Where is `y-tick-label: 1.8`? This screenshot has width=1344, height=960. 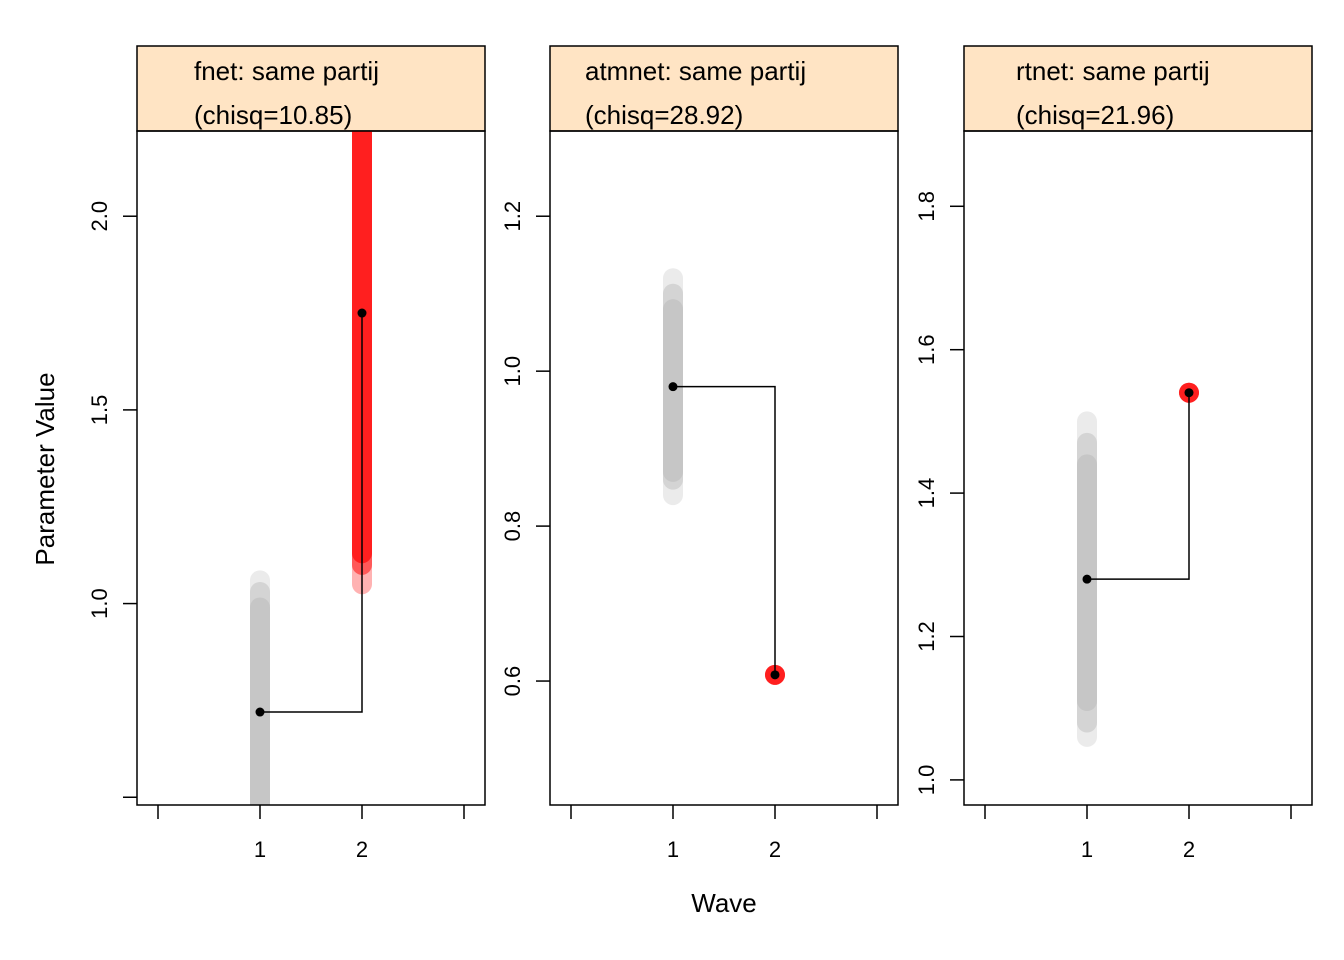
y-tick-label: 1.8 is located at coordinates (926, 206).